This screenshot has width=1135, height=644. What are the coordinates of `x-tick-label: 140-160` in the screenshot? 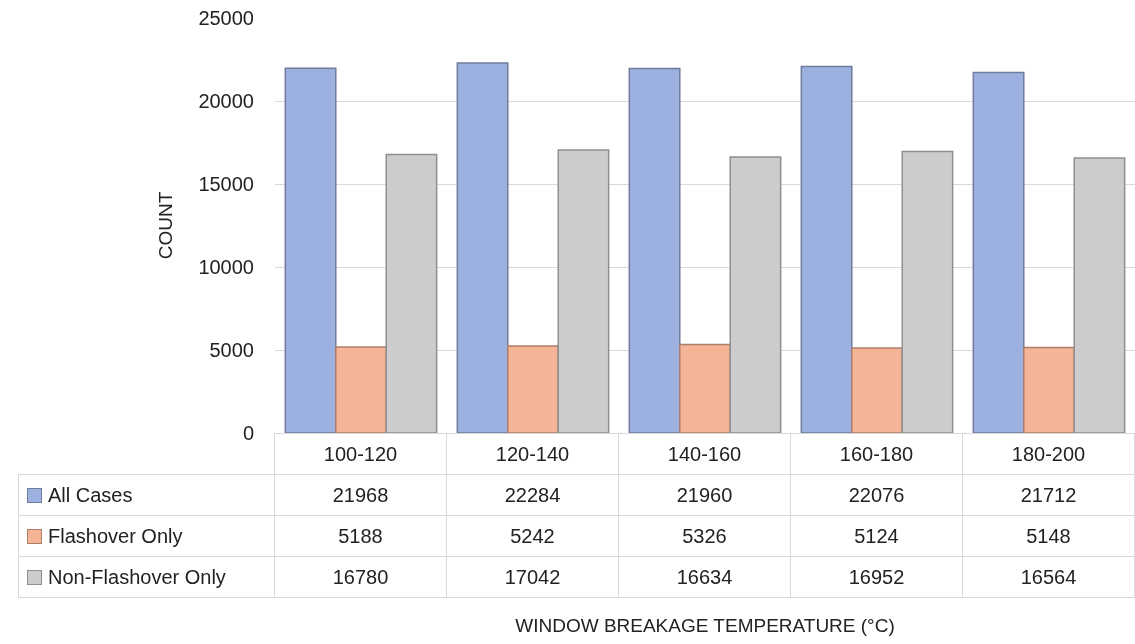 It's located at (704, 454).